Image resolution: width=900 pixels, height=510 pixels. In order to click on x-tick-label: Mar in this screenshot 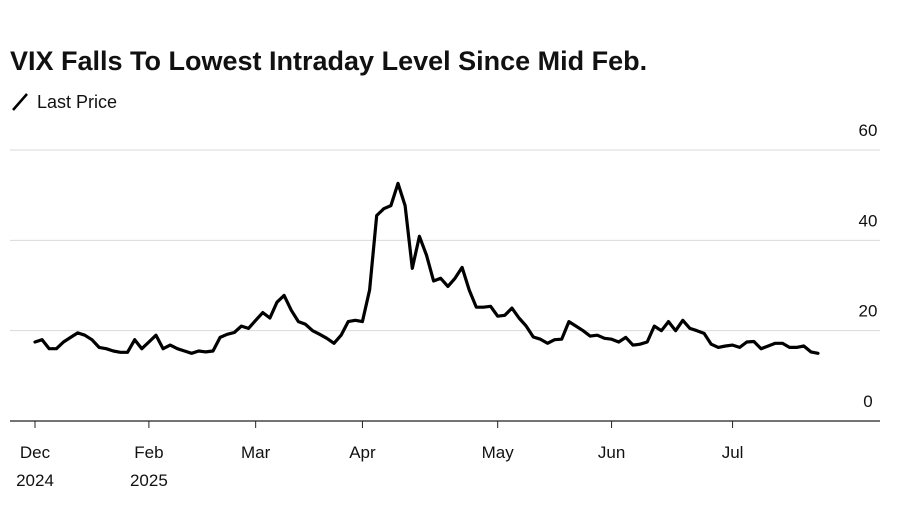, I will do `click(256, 452)`.